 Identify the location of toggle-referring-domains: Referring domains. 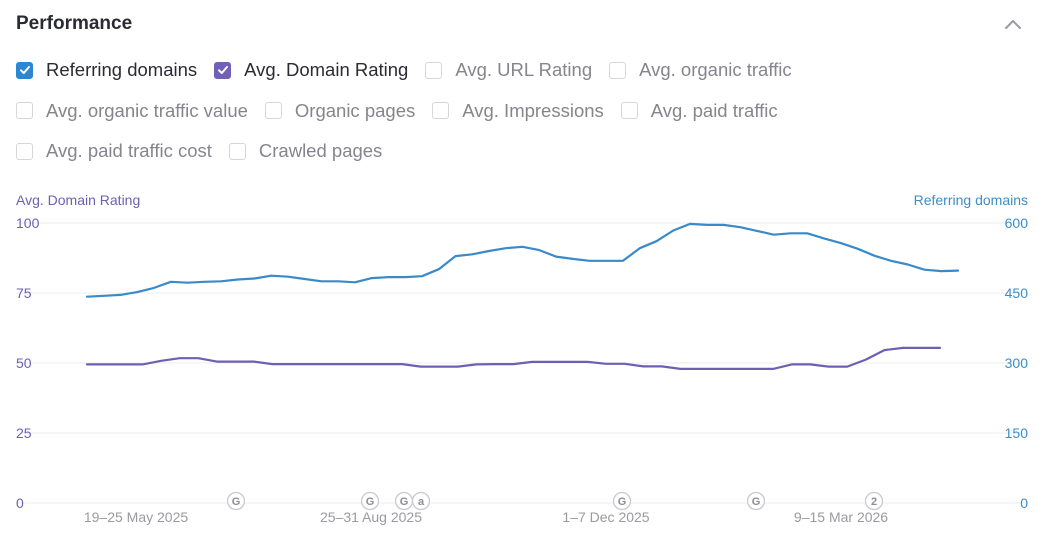
(106, 70).